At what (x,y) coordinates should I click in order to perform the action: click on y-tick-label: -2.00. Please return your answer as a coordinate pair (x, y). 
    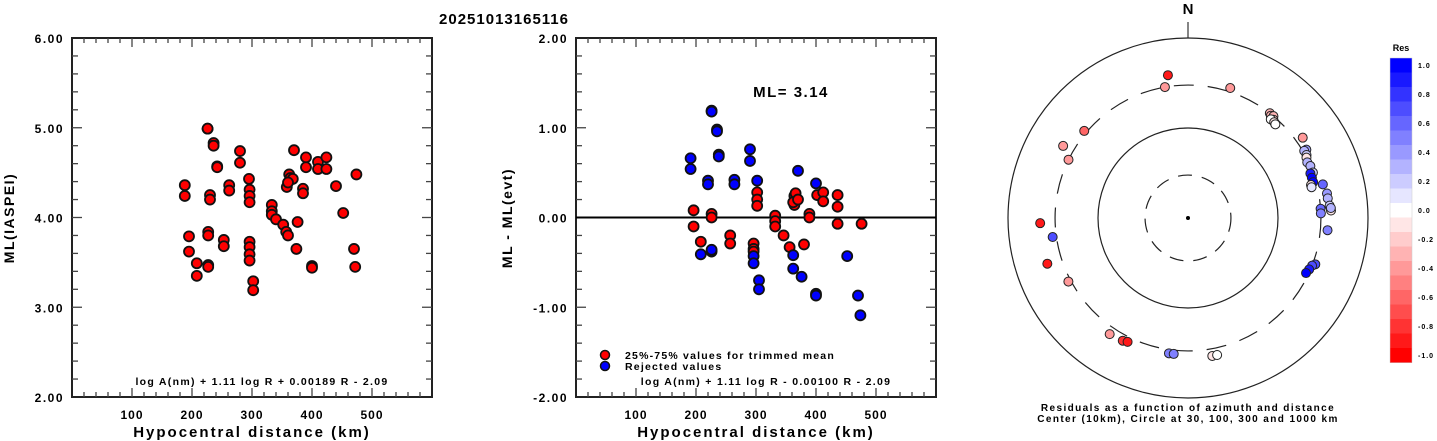
    Looking at the image, I should click on (550, 398).